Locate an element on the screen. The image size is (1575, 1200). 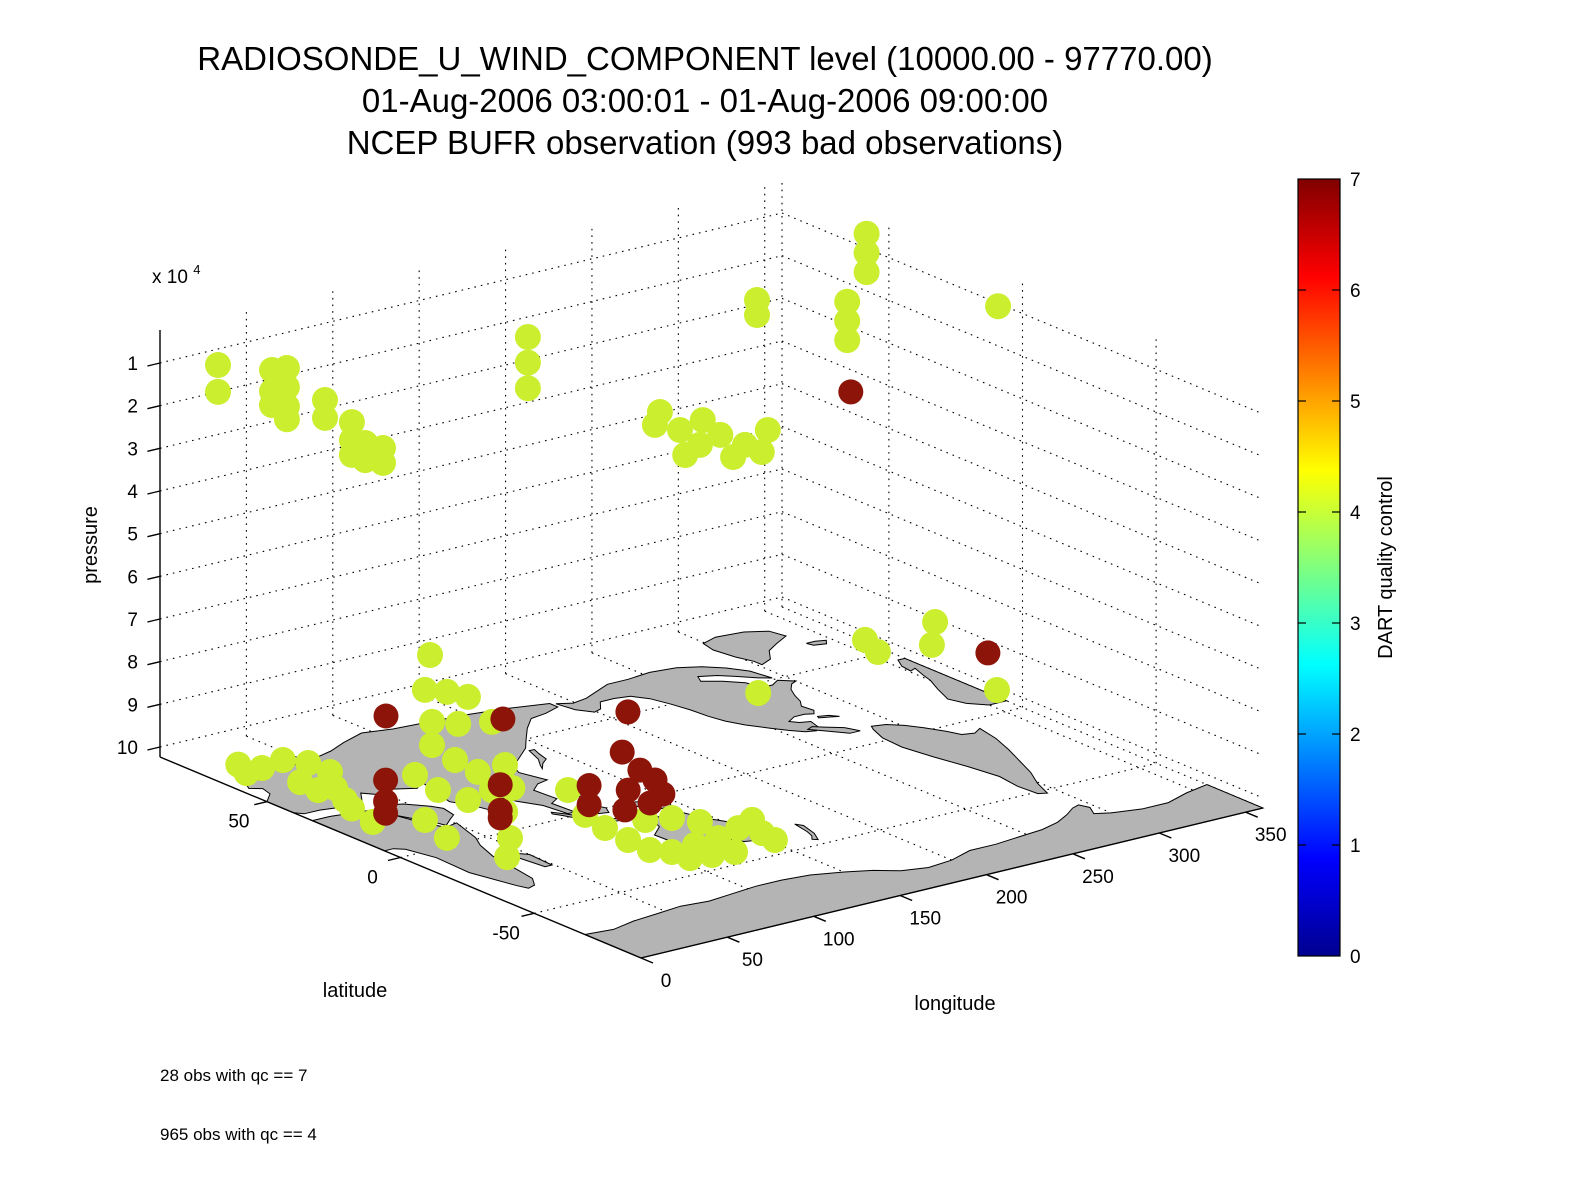
colorbar-tick-label: 2 is located at coordinates (1355, 735).